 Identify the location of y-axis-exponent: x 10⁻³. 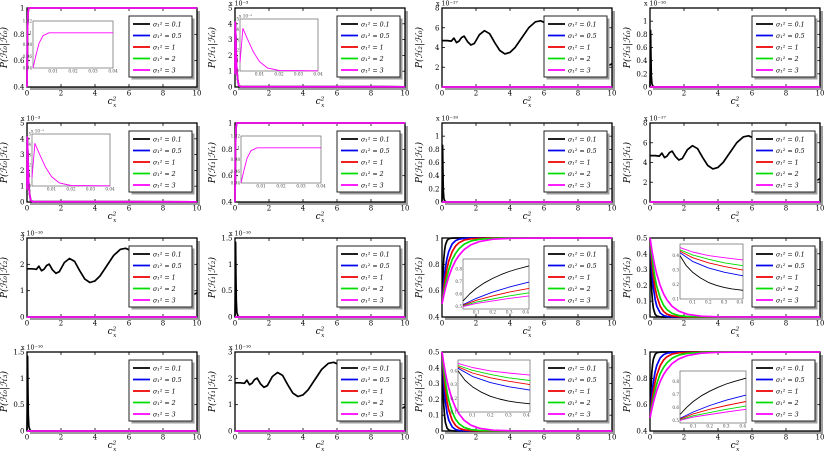
(31, 118).